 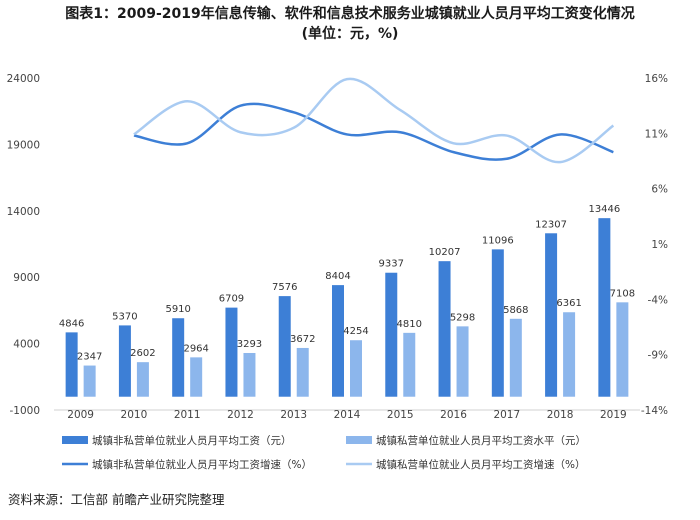 I want to click on y-left-tick-label: -1000, so click(x=24, y=411).